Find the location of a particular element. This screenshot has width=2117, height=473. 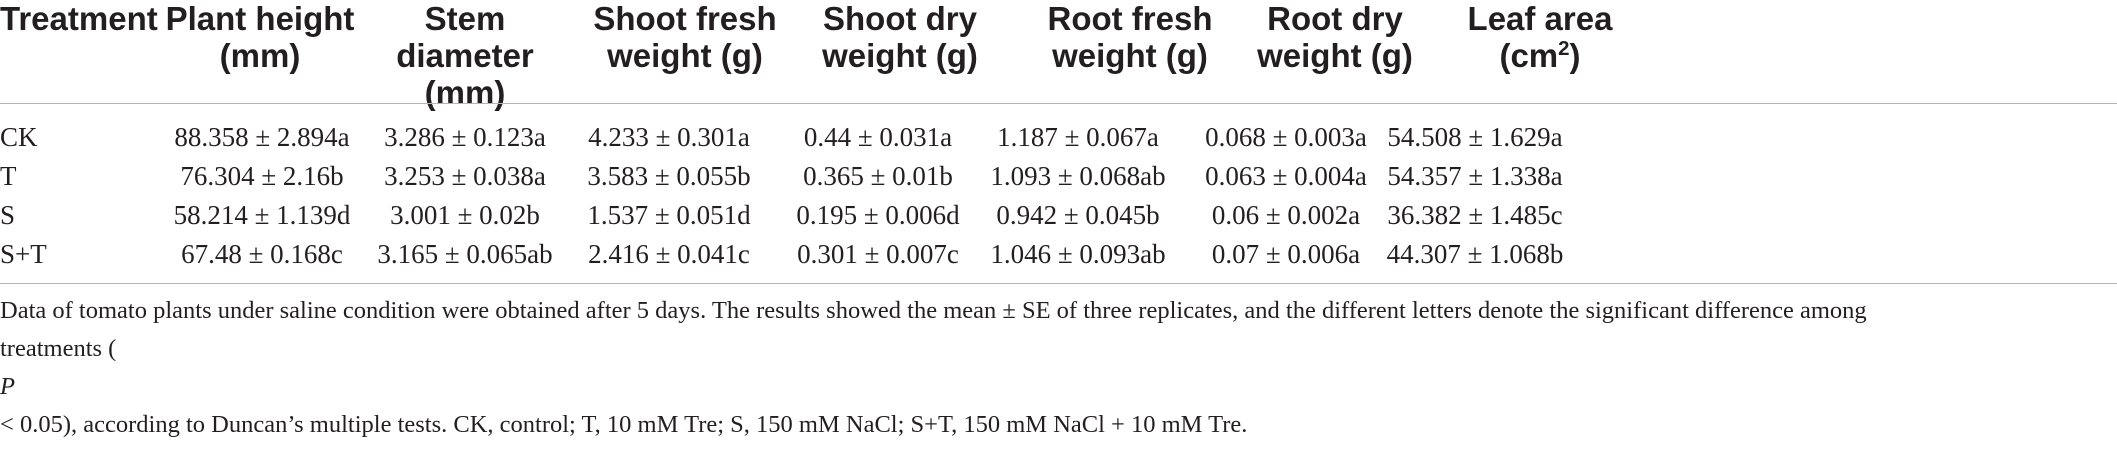

header-shoot-fresh-weight: Shoot fresh weight (g) is located at coordinates (685, 37).